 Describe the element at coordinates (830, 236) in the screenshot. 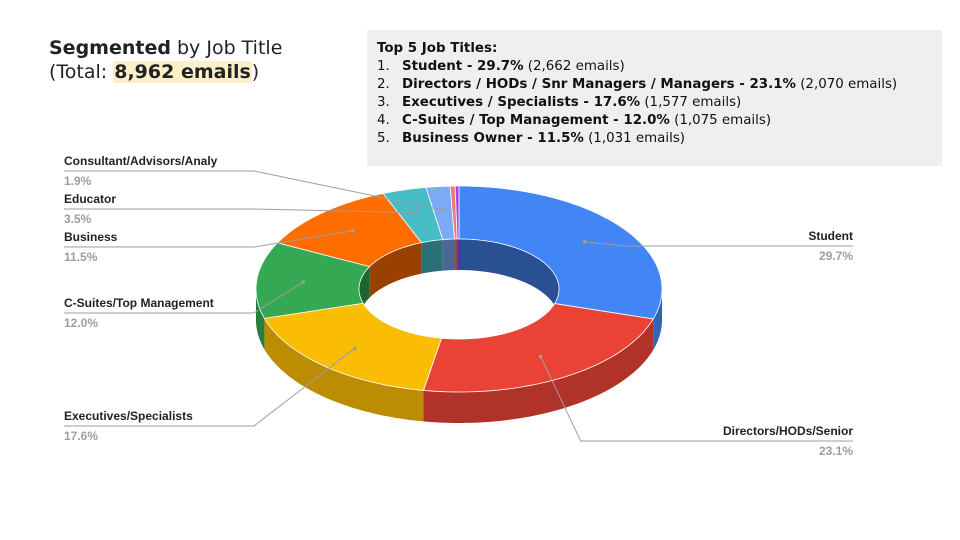

I see `label-student: Student` at that location.